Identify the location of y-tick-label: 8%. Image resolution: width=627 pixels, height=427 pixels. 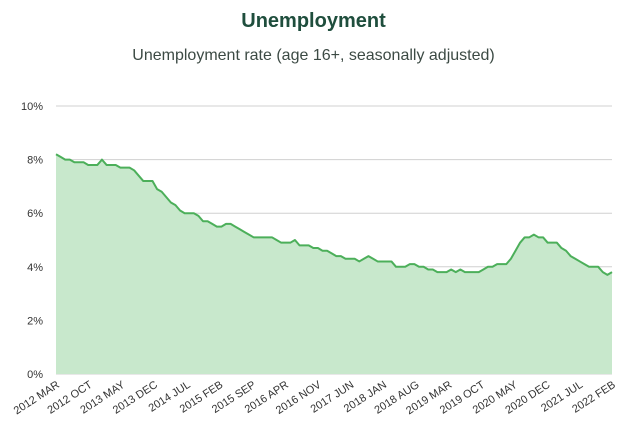
(35, 161).